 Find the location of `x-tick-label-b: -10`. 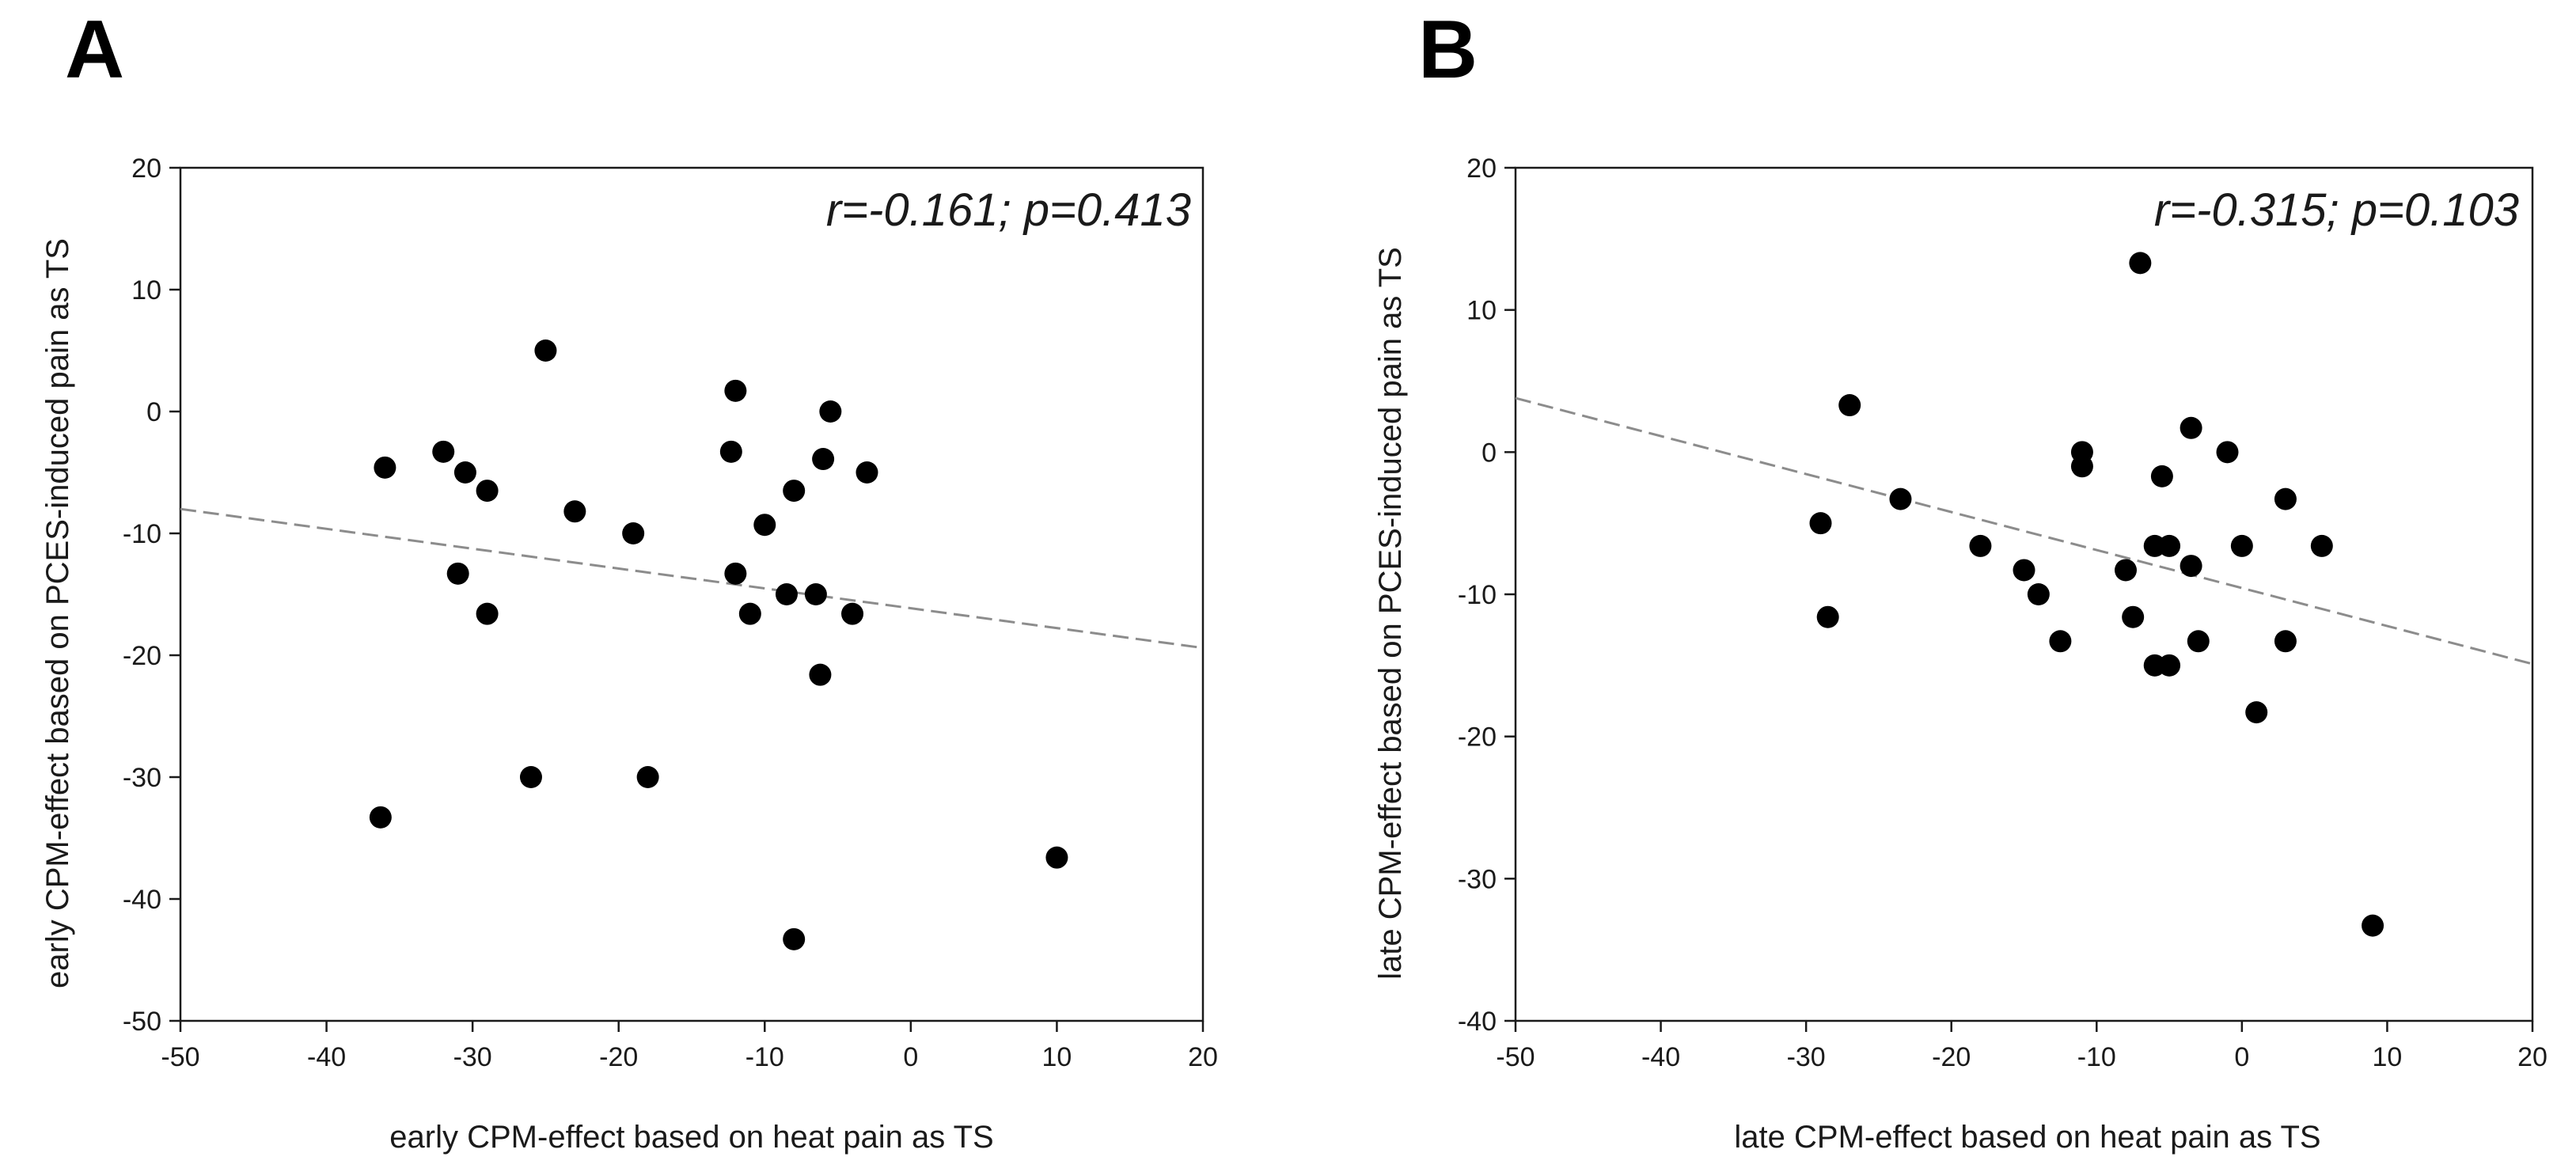

x-tick-label-b: -10 is located at coordinates (2096, 1057).